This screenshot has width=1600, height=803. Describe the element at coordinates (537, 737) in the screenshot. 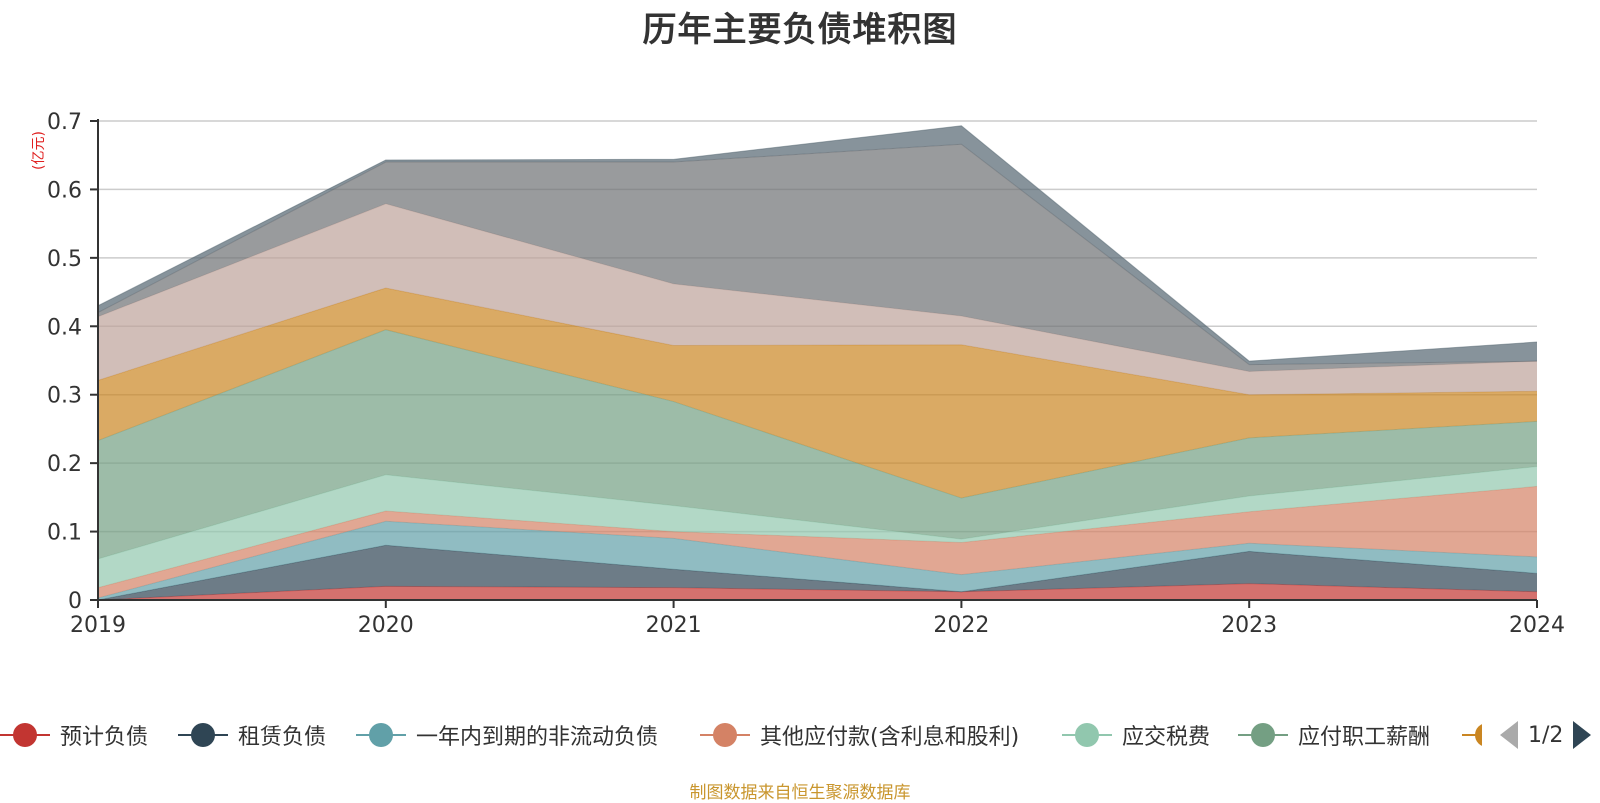

I see `legend-label: 一年内到期的非流动负债` at that location.